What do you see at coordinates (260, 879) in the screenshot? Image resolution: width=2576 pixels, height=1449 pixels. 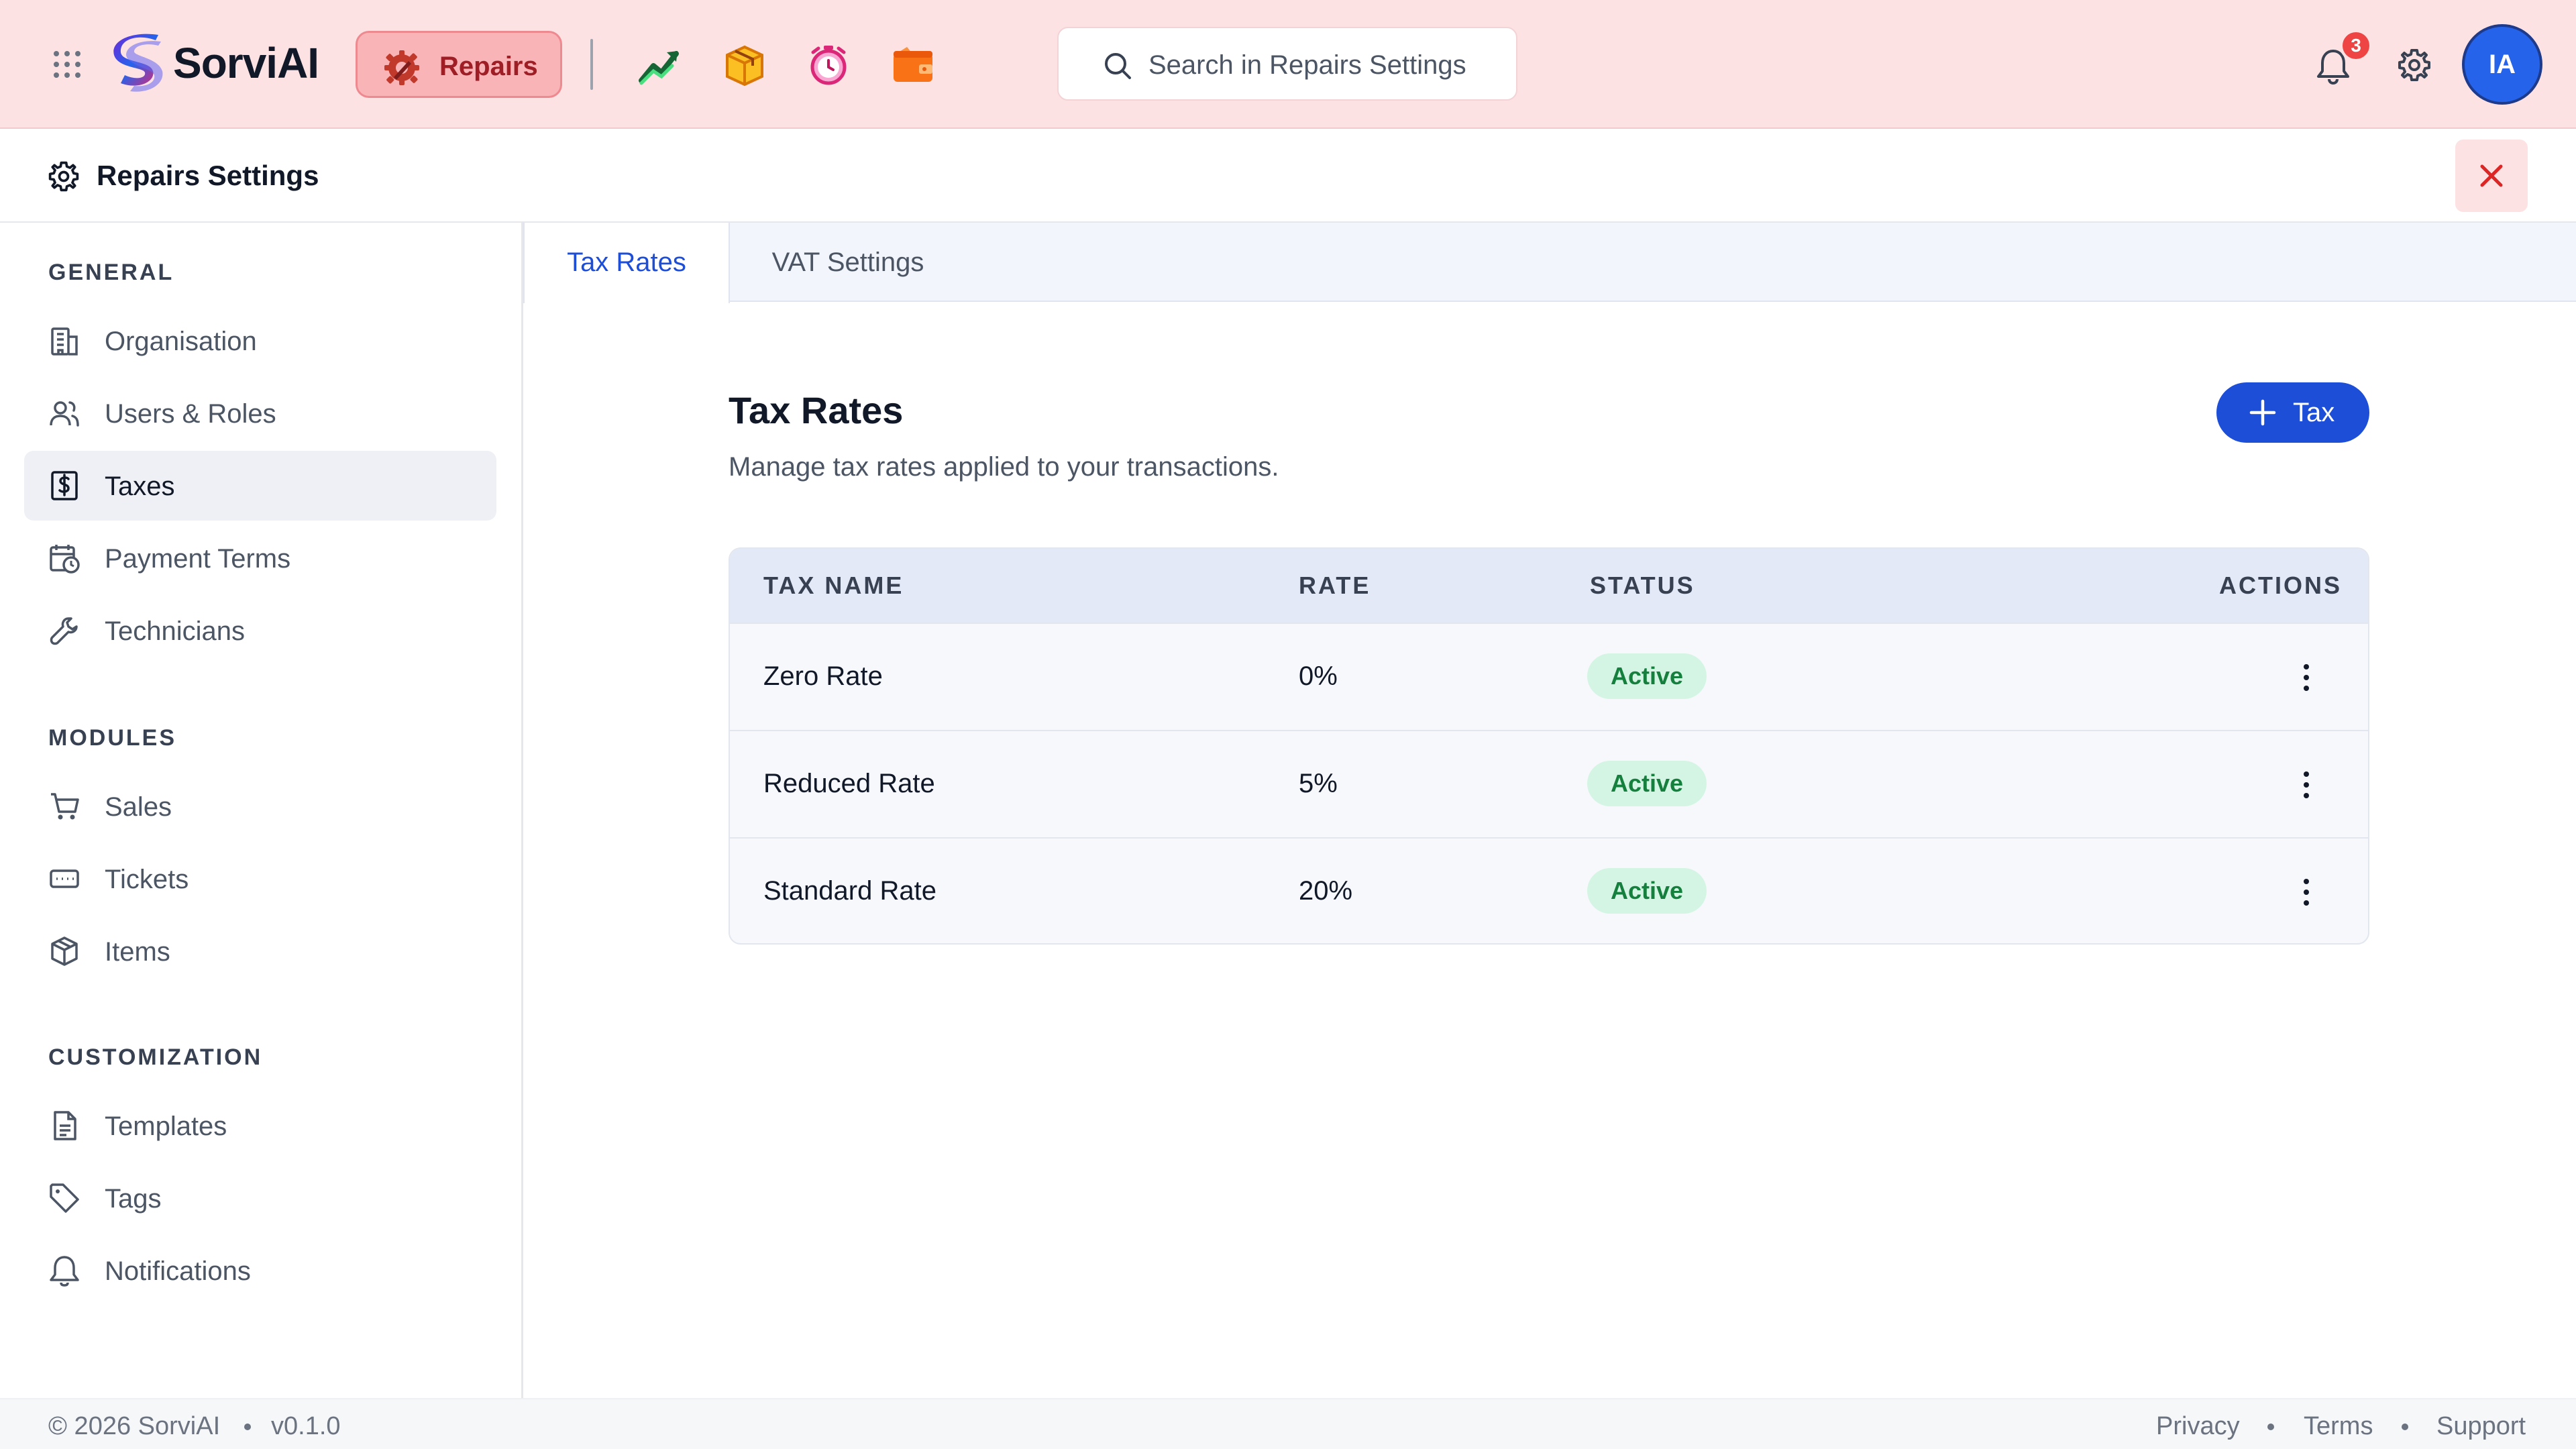 I see `sidebar-item-tickets: Tickets` at bounding box center [260, 879].